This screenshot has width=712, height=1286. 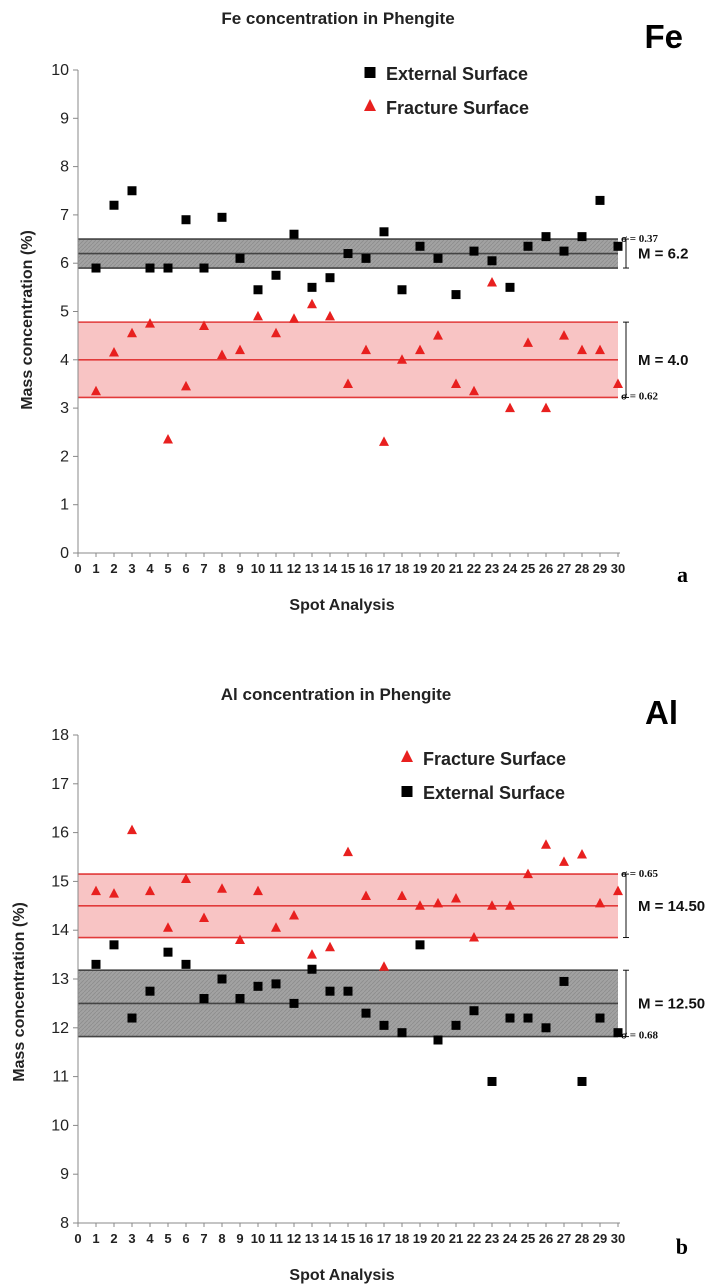 I want to click on al-x-tick-label: 0, so click(x=77, y=1238).